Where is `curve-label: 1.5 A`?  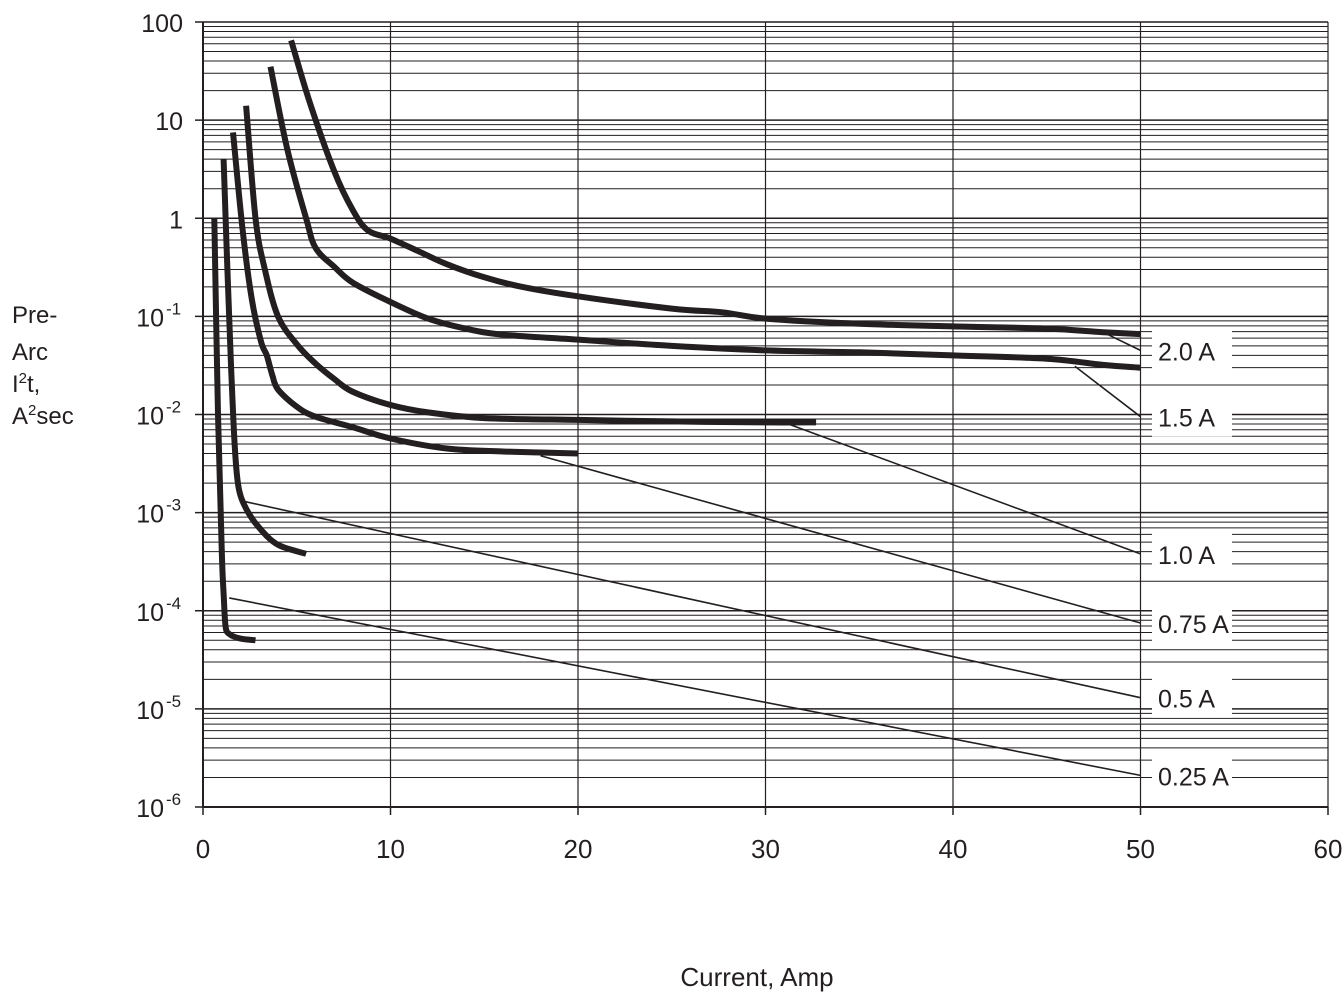 curve-label: 1.5 A is located at coordinates (1186, 419).